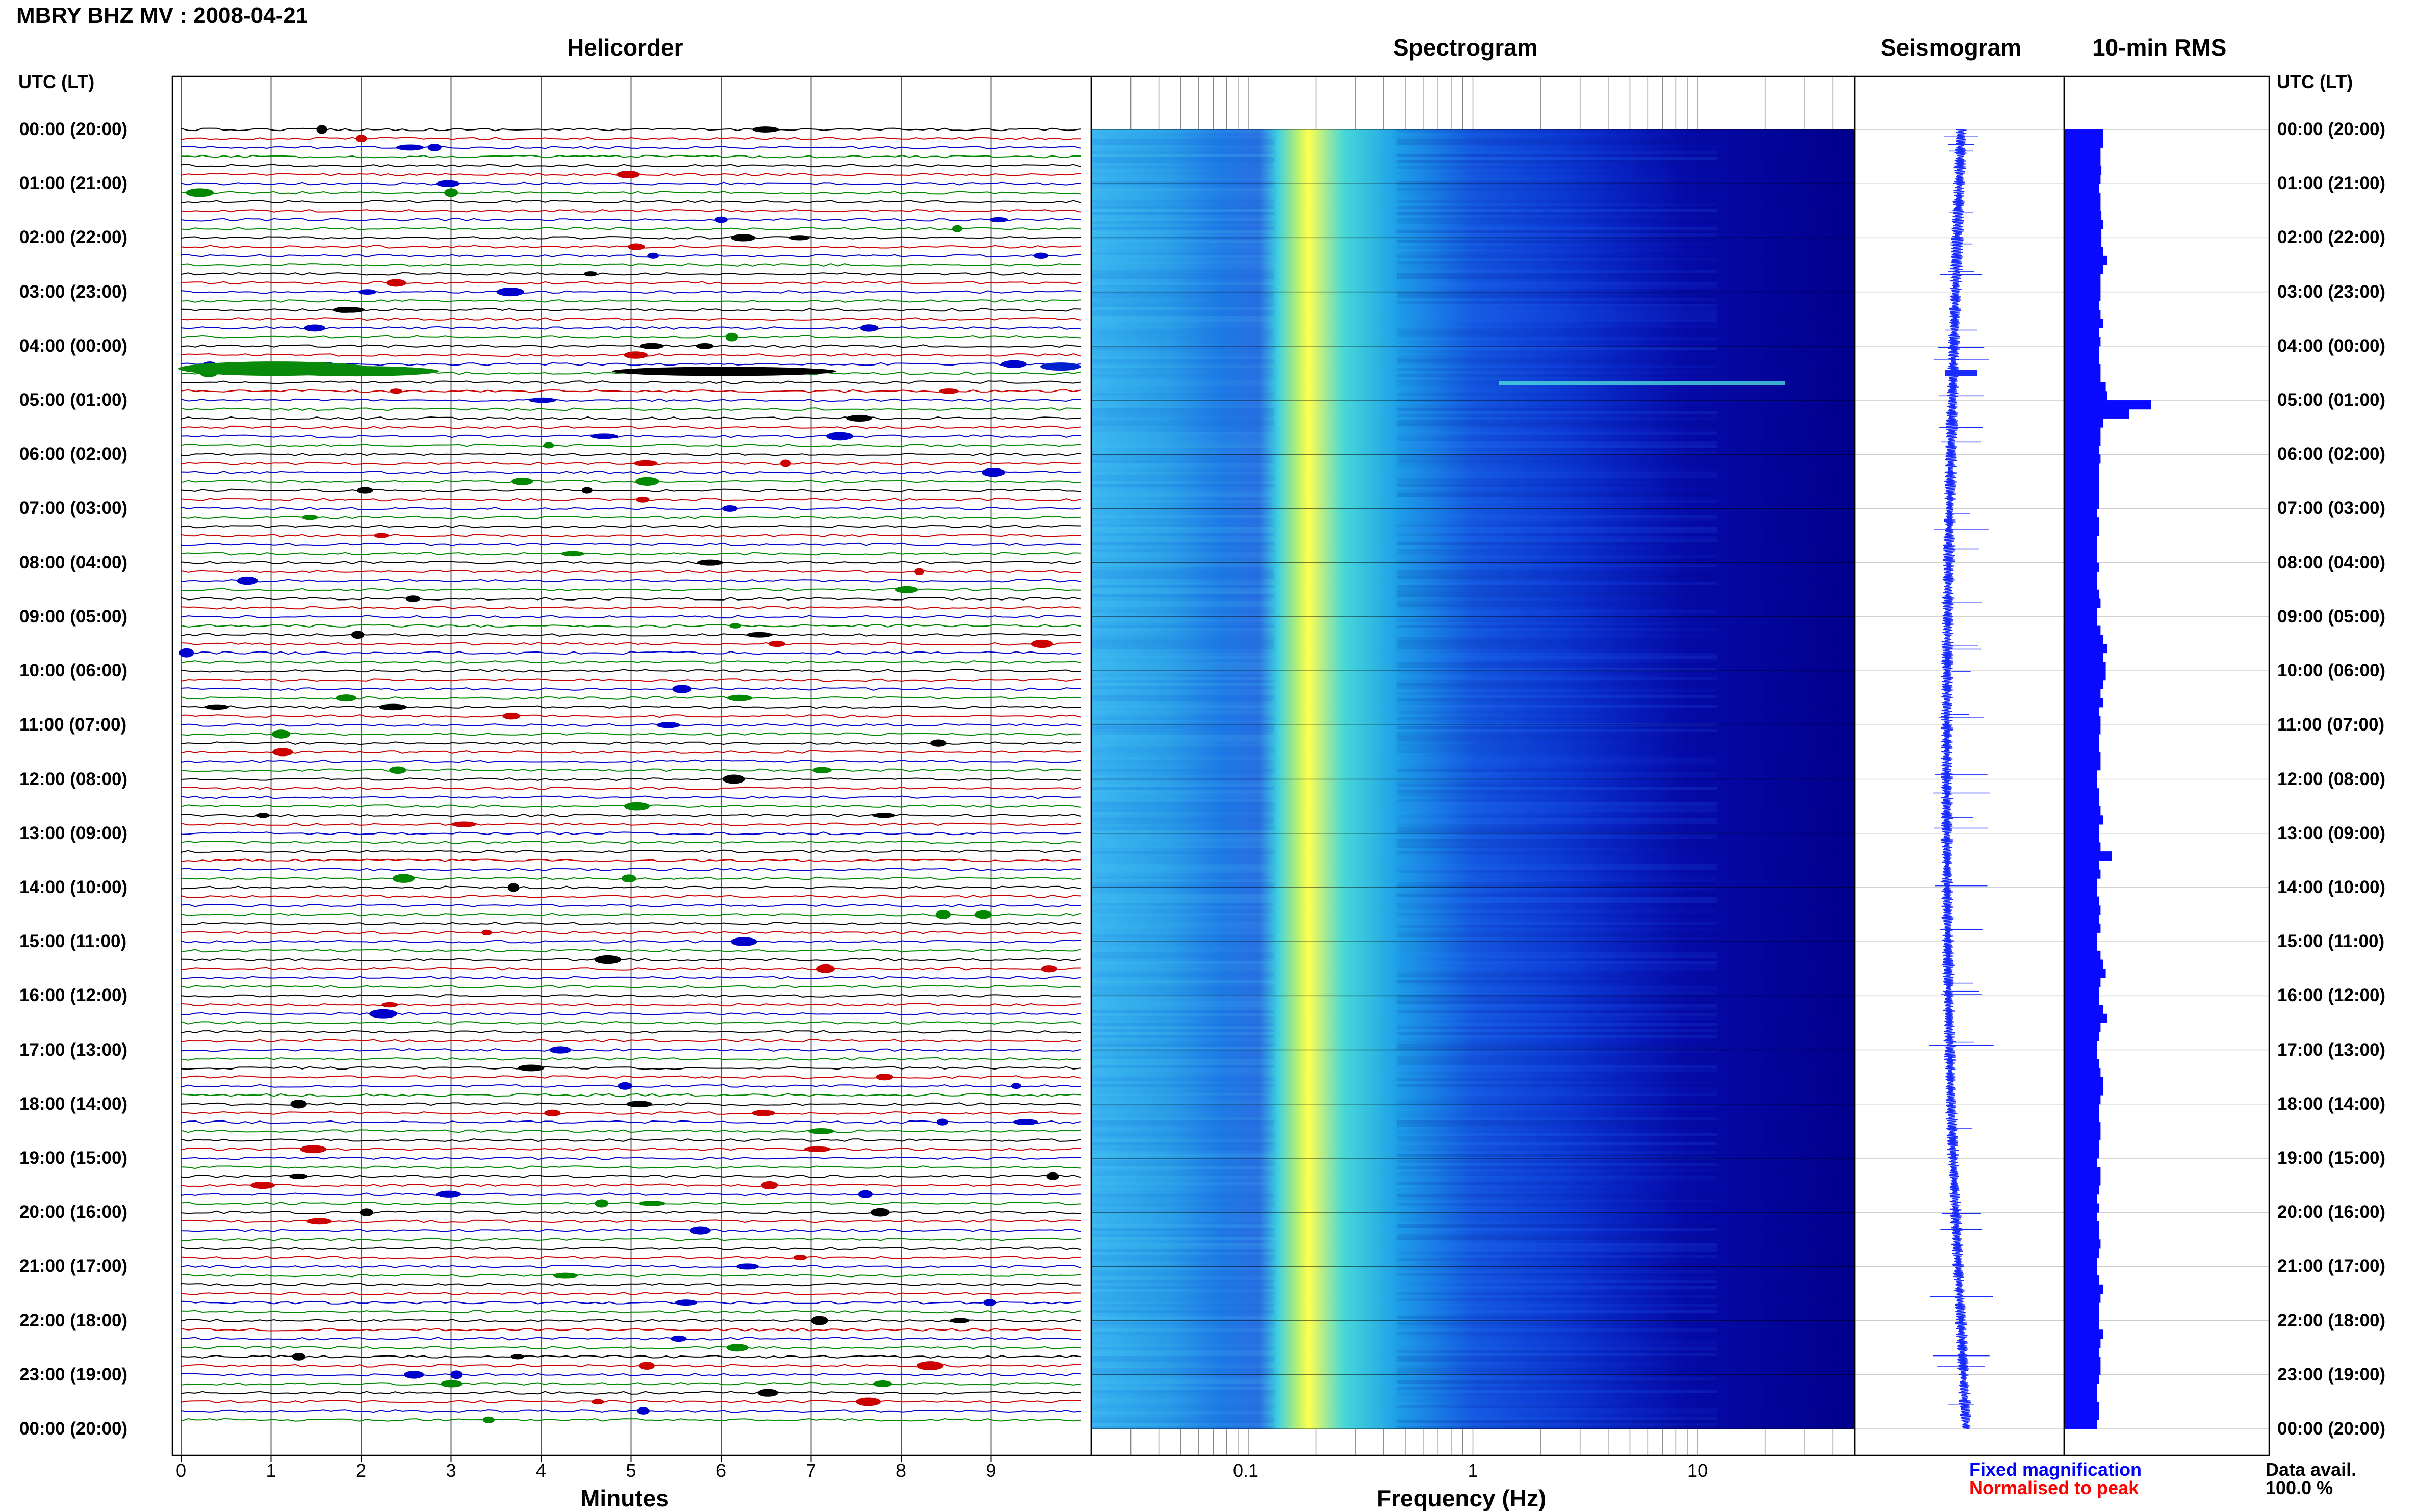  Describe the element at coordinates (73, 671) in the screenshot. I see `time-label-left: 10:00 (06:00)` at that location.